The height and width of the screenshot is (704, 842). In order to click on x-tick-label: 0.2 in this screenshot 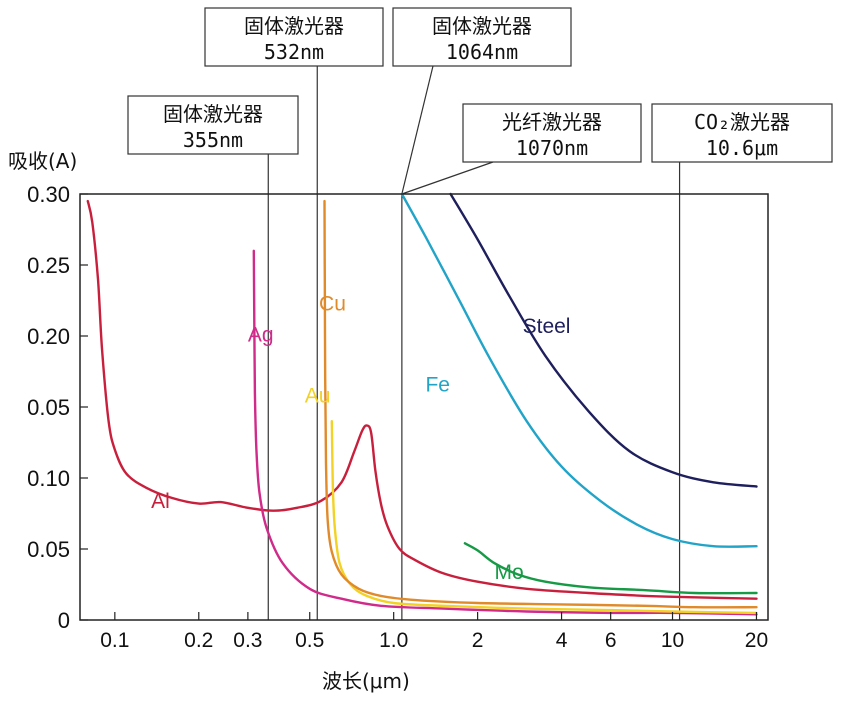, I will do `click(198, 640)`.